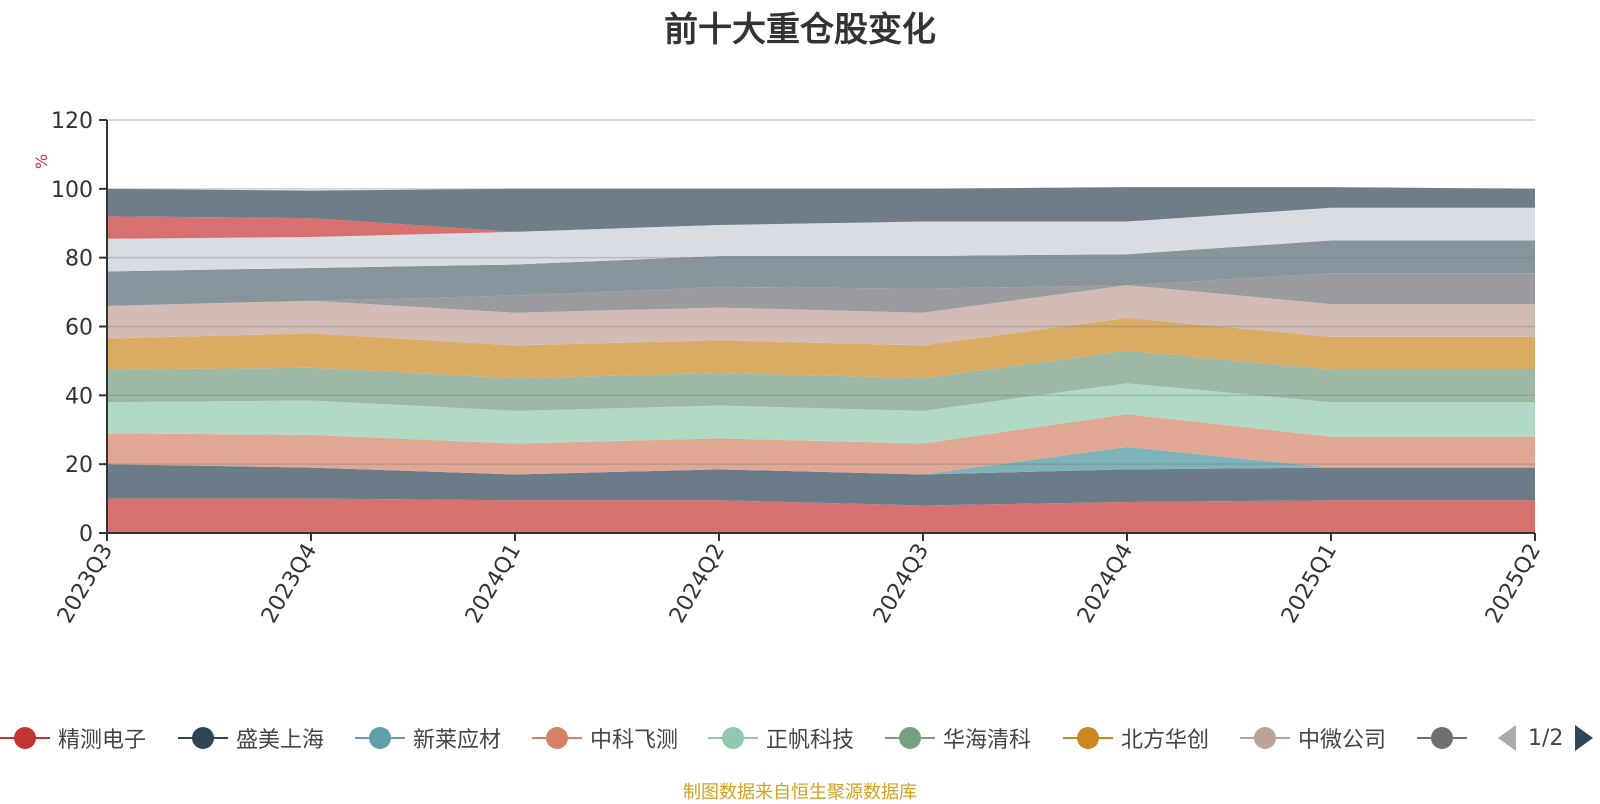 This screenshot has width=1600, height=804. What do you see at coordinates (1105, 584) in the screenshot?
I see `x-tick-label: 2024Q4` at bounding box center [1105, 584].